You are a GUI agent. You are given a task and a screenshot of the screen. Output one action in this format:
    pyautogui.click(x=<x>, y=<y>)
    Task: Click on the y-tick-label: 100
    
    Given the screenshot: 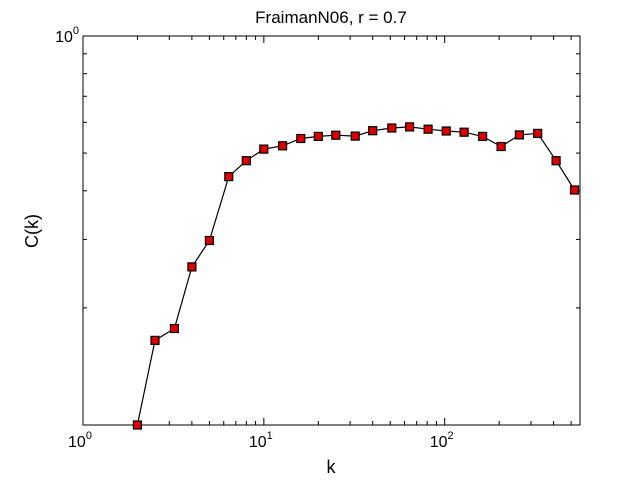 What is the action you would take?
    pyautogui.click(x=67, y=35)
    